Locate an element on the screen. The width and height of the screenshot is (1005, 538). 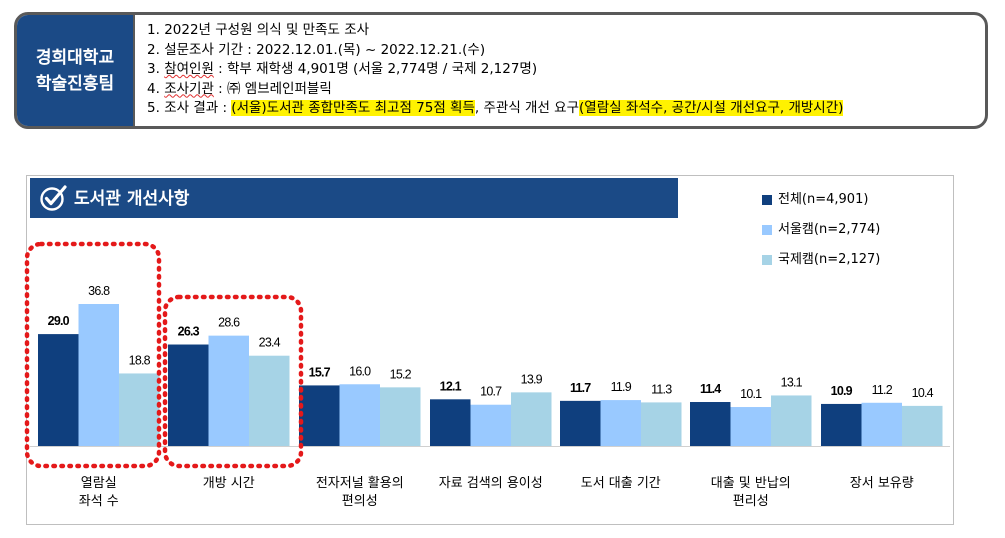
data-label: 23.4 is located at coordinates (270, 343).